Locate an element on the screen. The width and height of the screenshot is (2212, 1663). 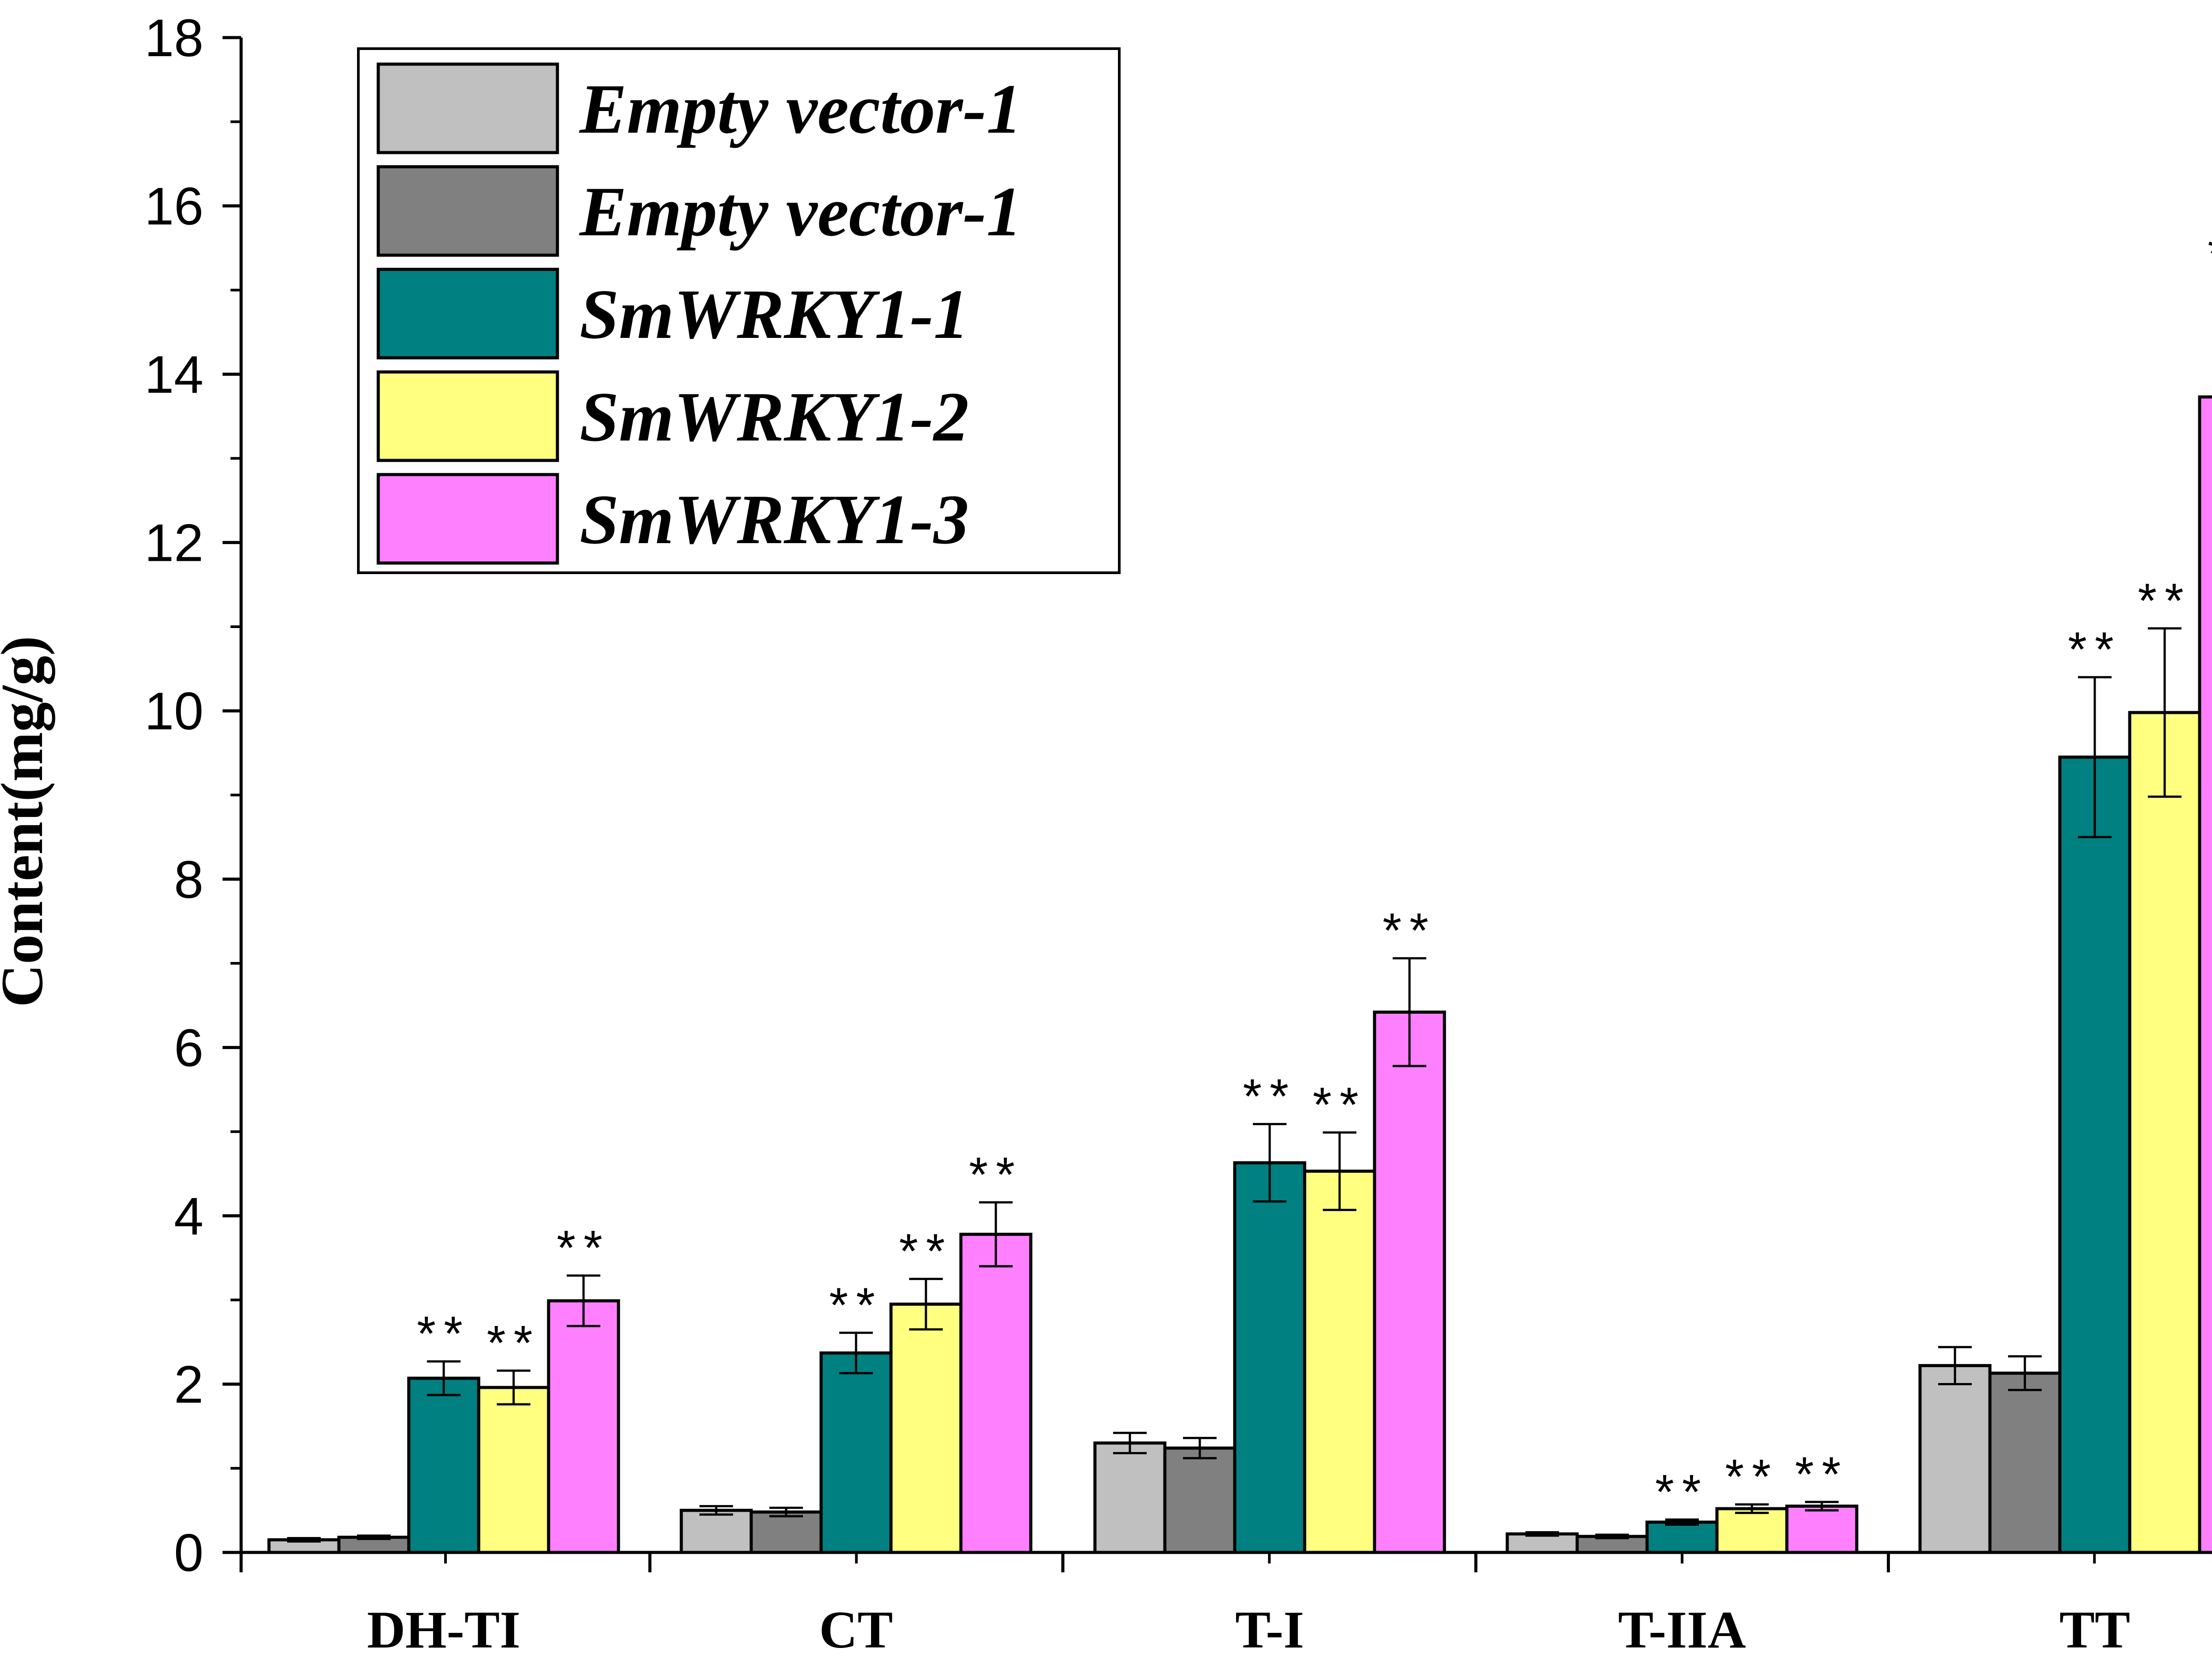
legend-label: SmWRKY1-1 is located at coordinates (775, 314).